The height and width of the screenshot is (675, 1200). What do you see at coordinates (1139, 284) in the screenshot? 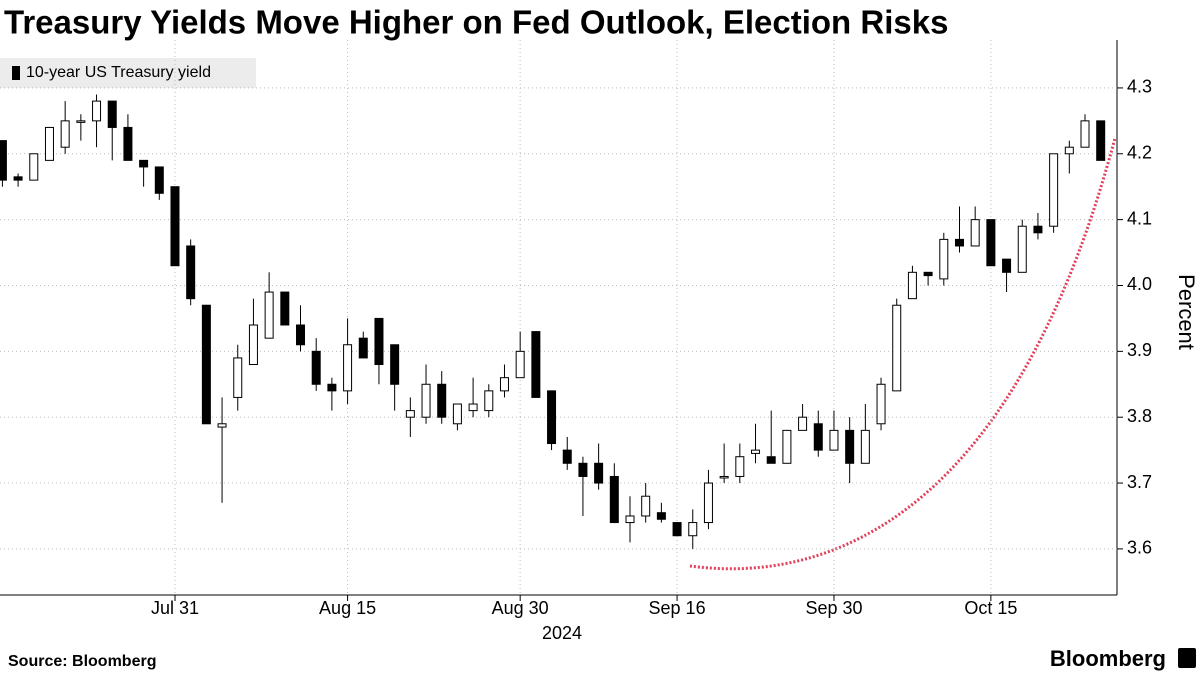
I see `y-tick-label: 4.0` at bounding box center [1139, 284].